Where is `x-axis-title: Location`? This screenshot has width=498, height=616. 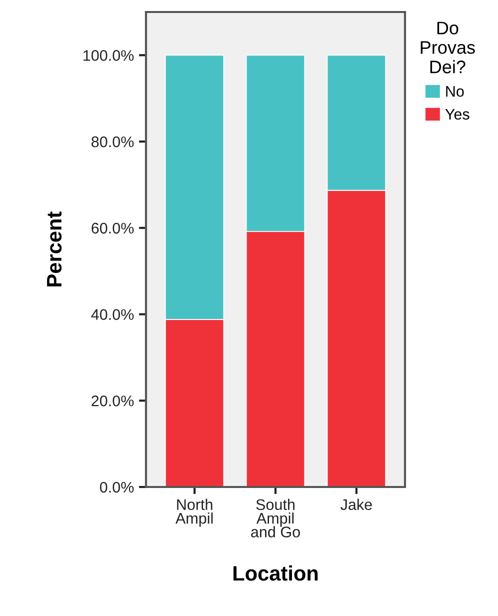 x-axis-title: Location is located at coordinates (275, 573).